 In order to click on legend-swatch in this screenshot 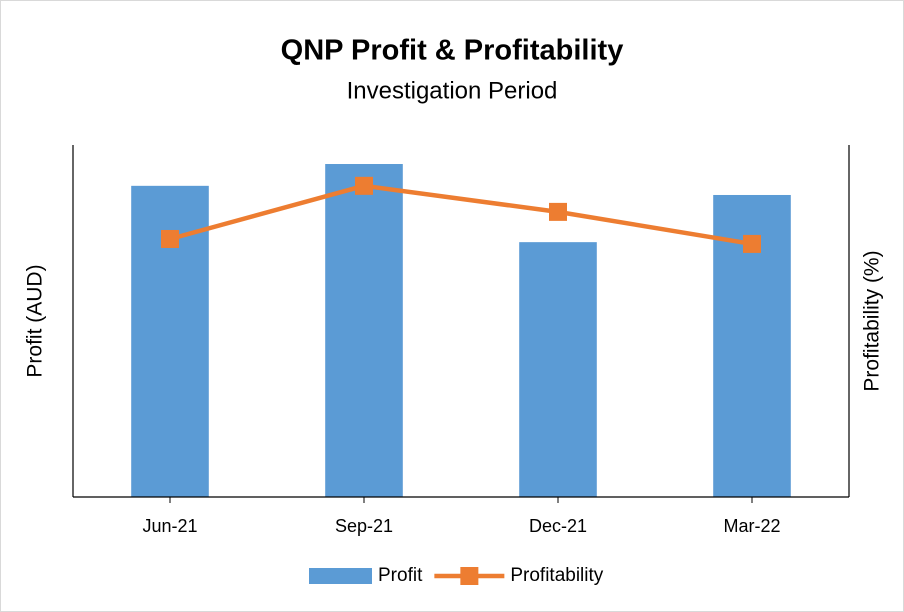, I will do `click(340, 576)`.